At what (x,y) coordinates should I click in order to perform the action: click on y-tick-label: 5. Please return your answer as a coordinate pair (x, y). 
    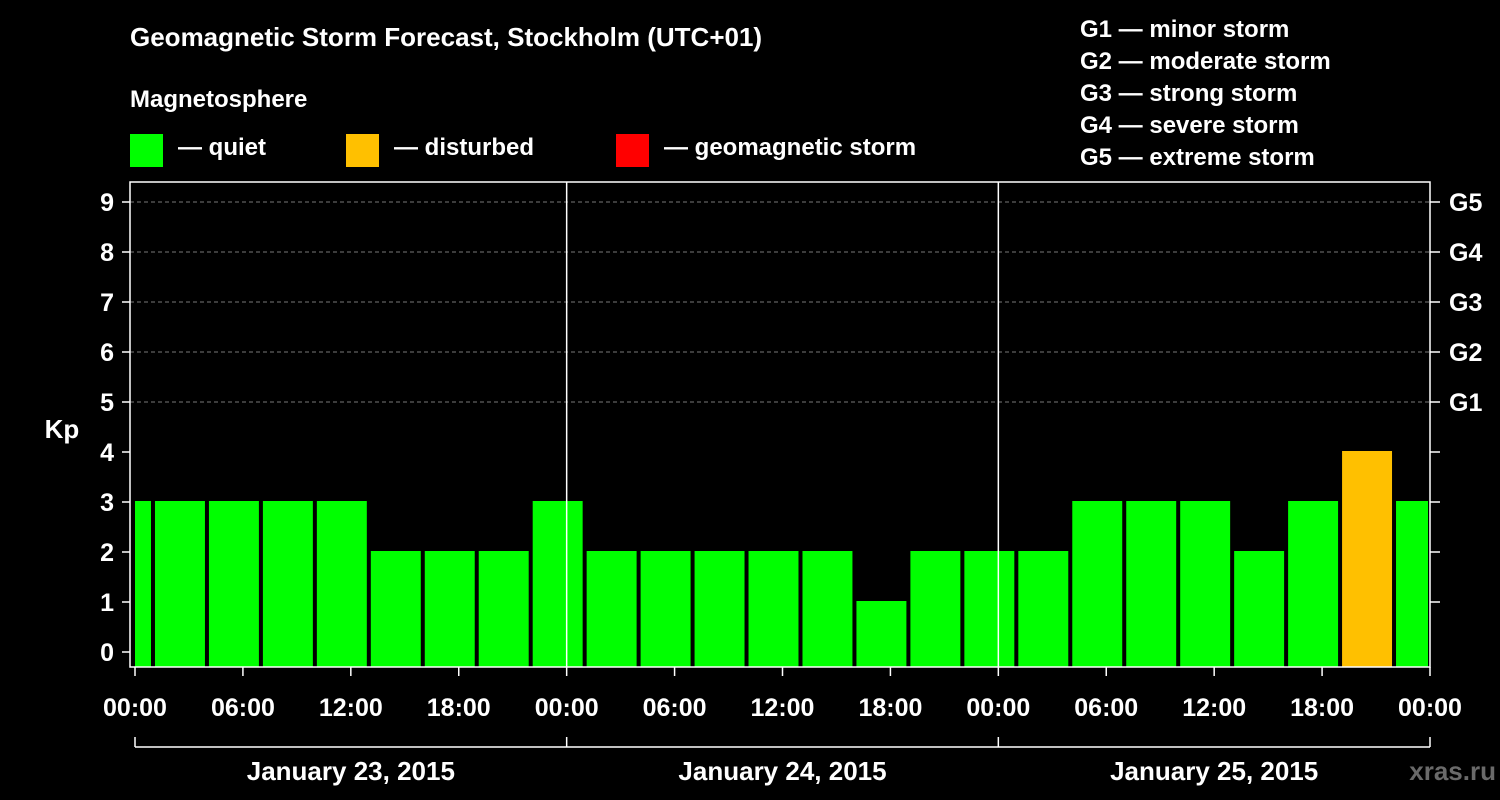
    Looking at the image, I should click on (107, 403).